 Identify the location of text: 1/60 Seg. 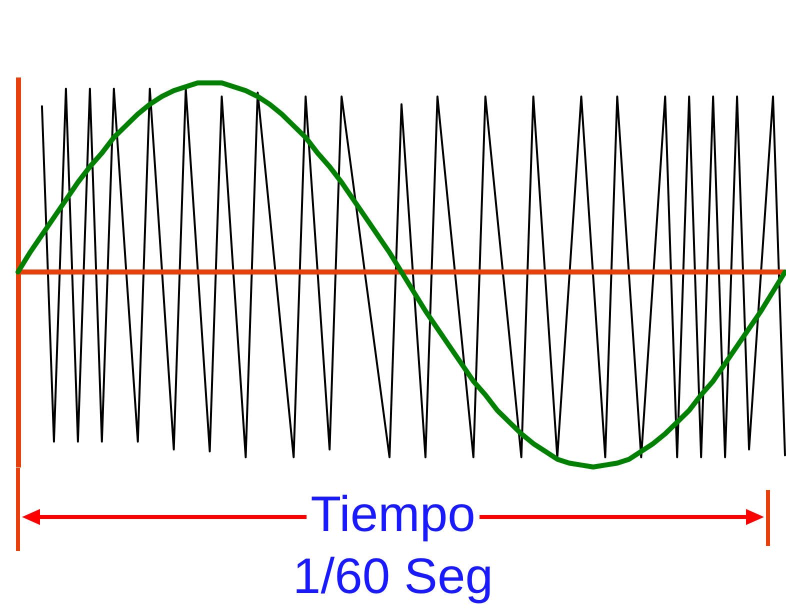
(393, 576).